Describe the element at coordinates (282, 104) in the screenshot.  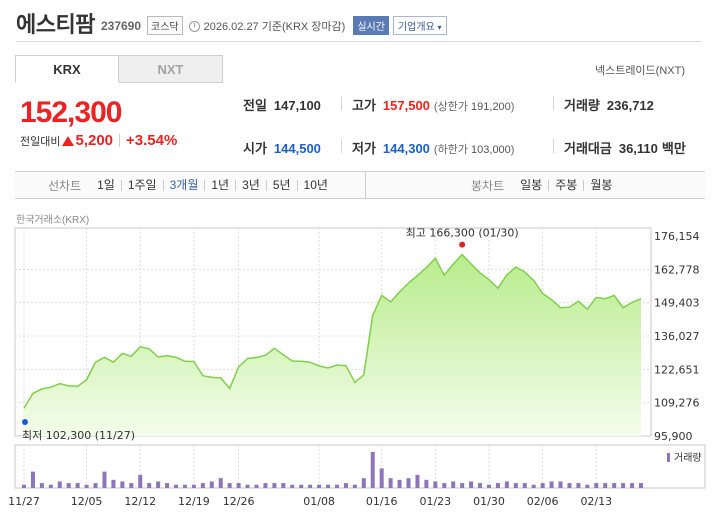
I see `stat-prev-close: 전일 147,100` at that location.